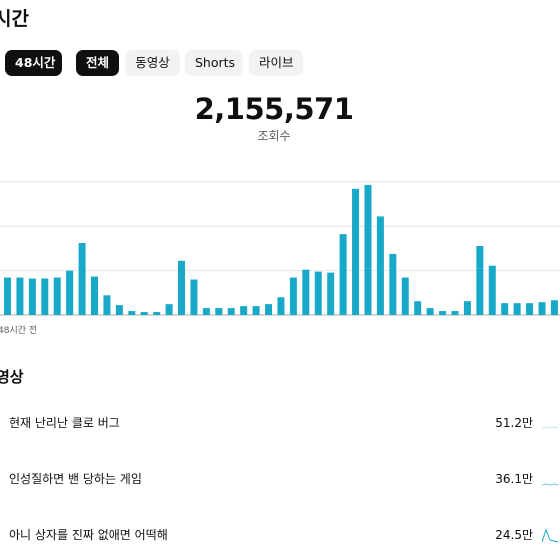  What do you see at coordinates (274, 109) in the screenshot?
I see `views-total: 2,155,571` at bounding box center [274, 109].